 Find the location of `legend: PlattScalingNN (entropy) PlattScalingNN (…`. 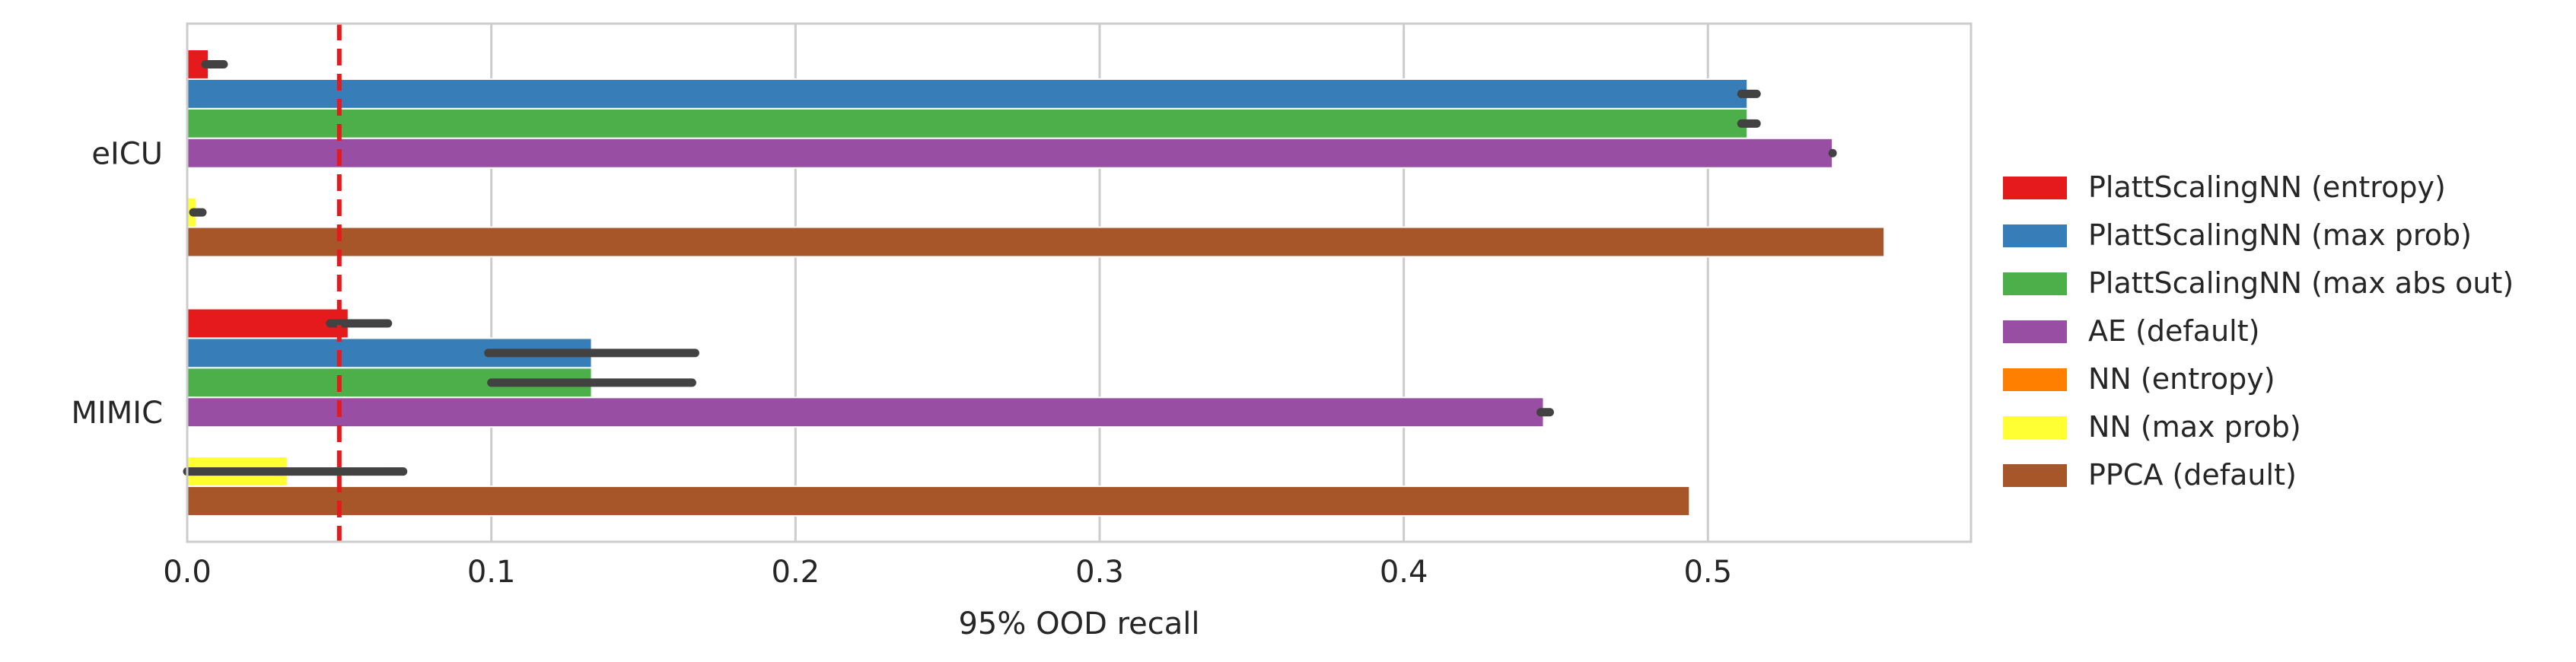

legend: PlattScalingNN (entropy) PlattScalingNN (… is located at coordinates (2258, 331).